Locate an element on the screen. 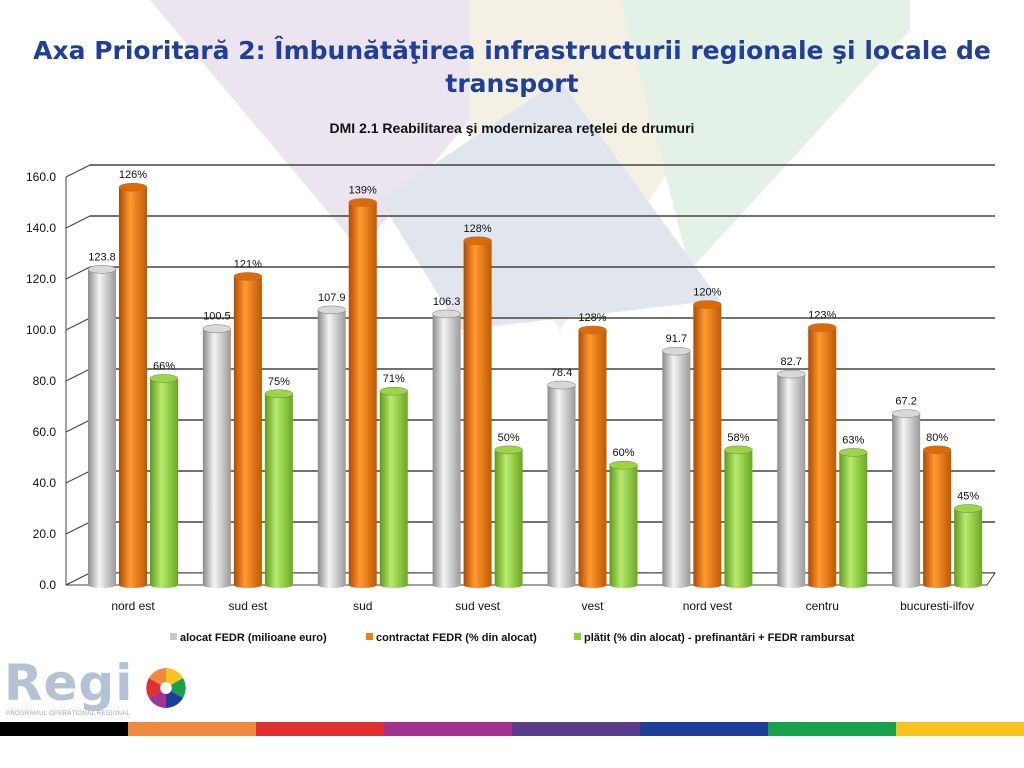 This screenshot has width=1024, height=768. x-tick-label: bucuresti-ilfov is located at coordinates (937, 606).